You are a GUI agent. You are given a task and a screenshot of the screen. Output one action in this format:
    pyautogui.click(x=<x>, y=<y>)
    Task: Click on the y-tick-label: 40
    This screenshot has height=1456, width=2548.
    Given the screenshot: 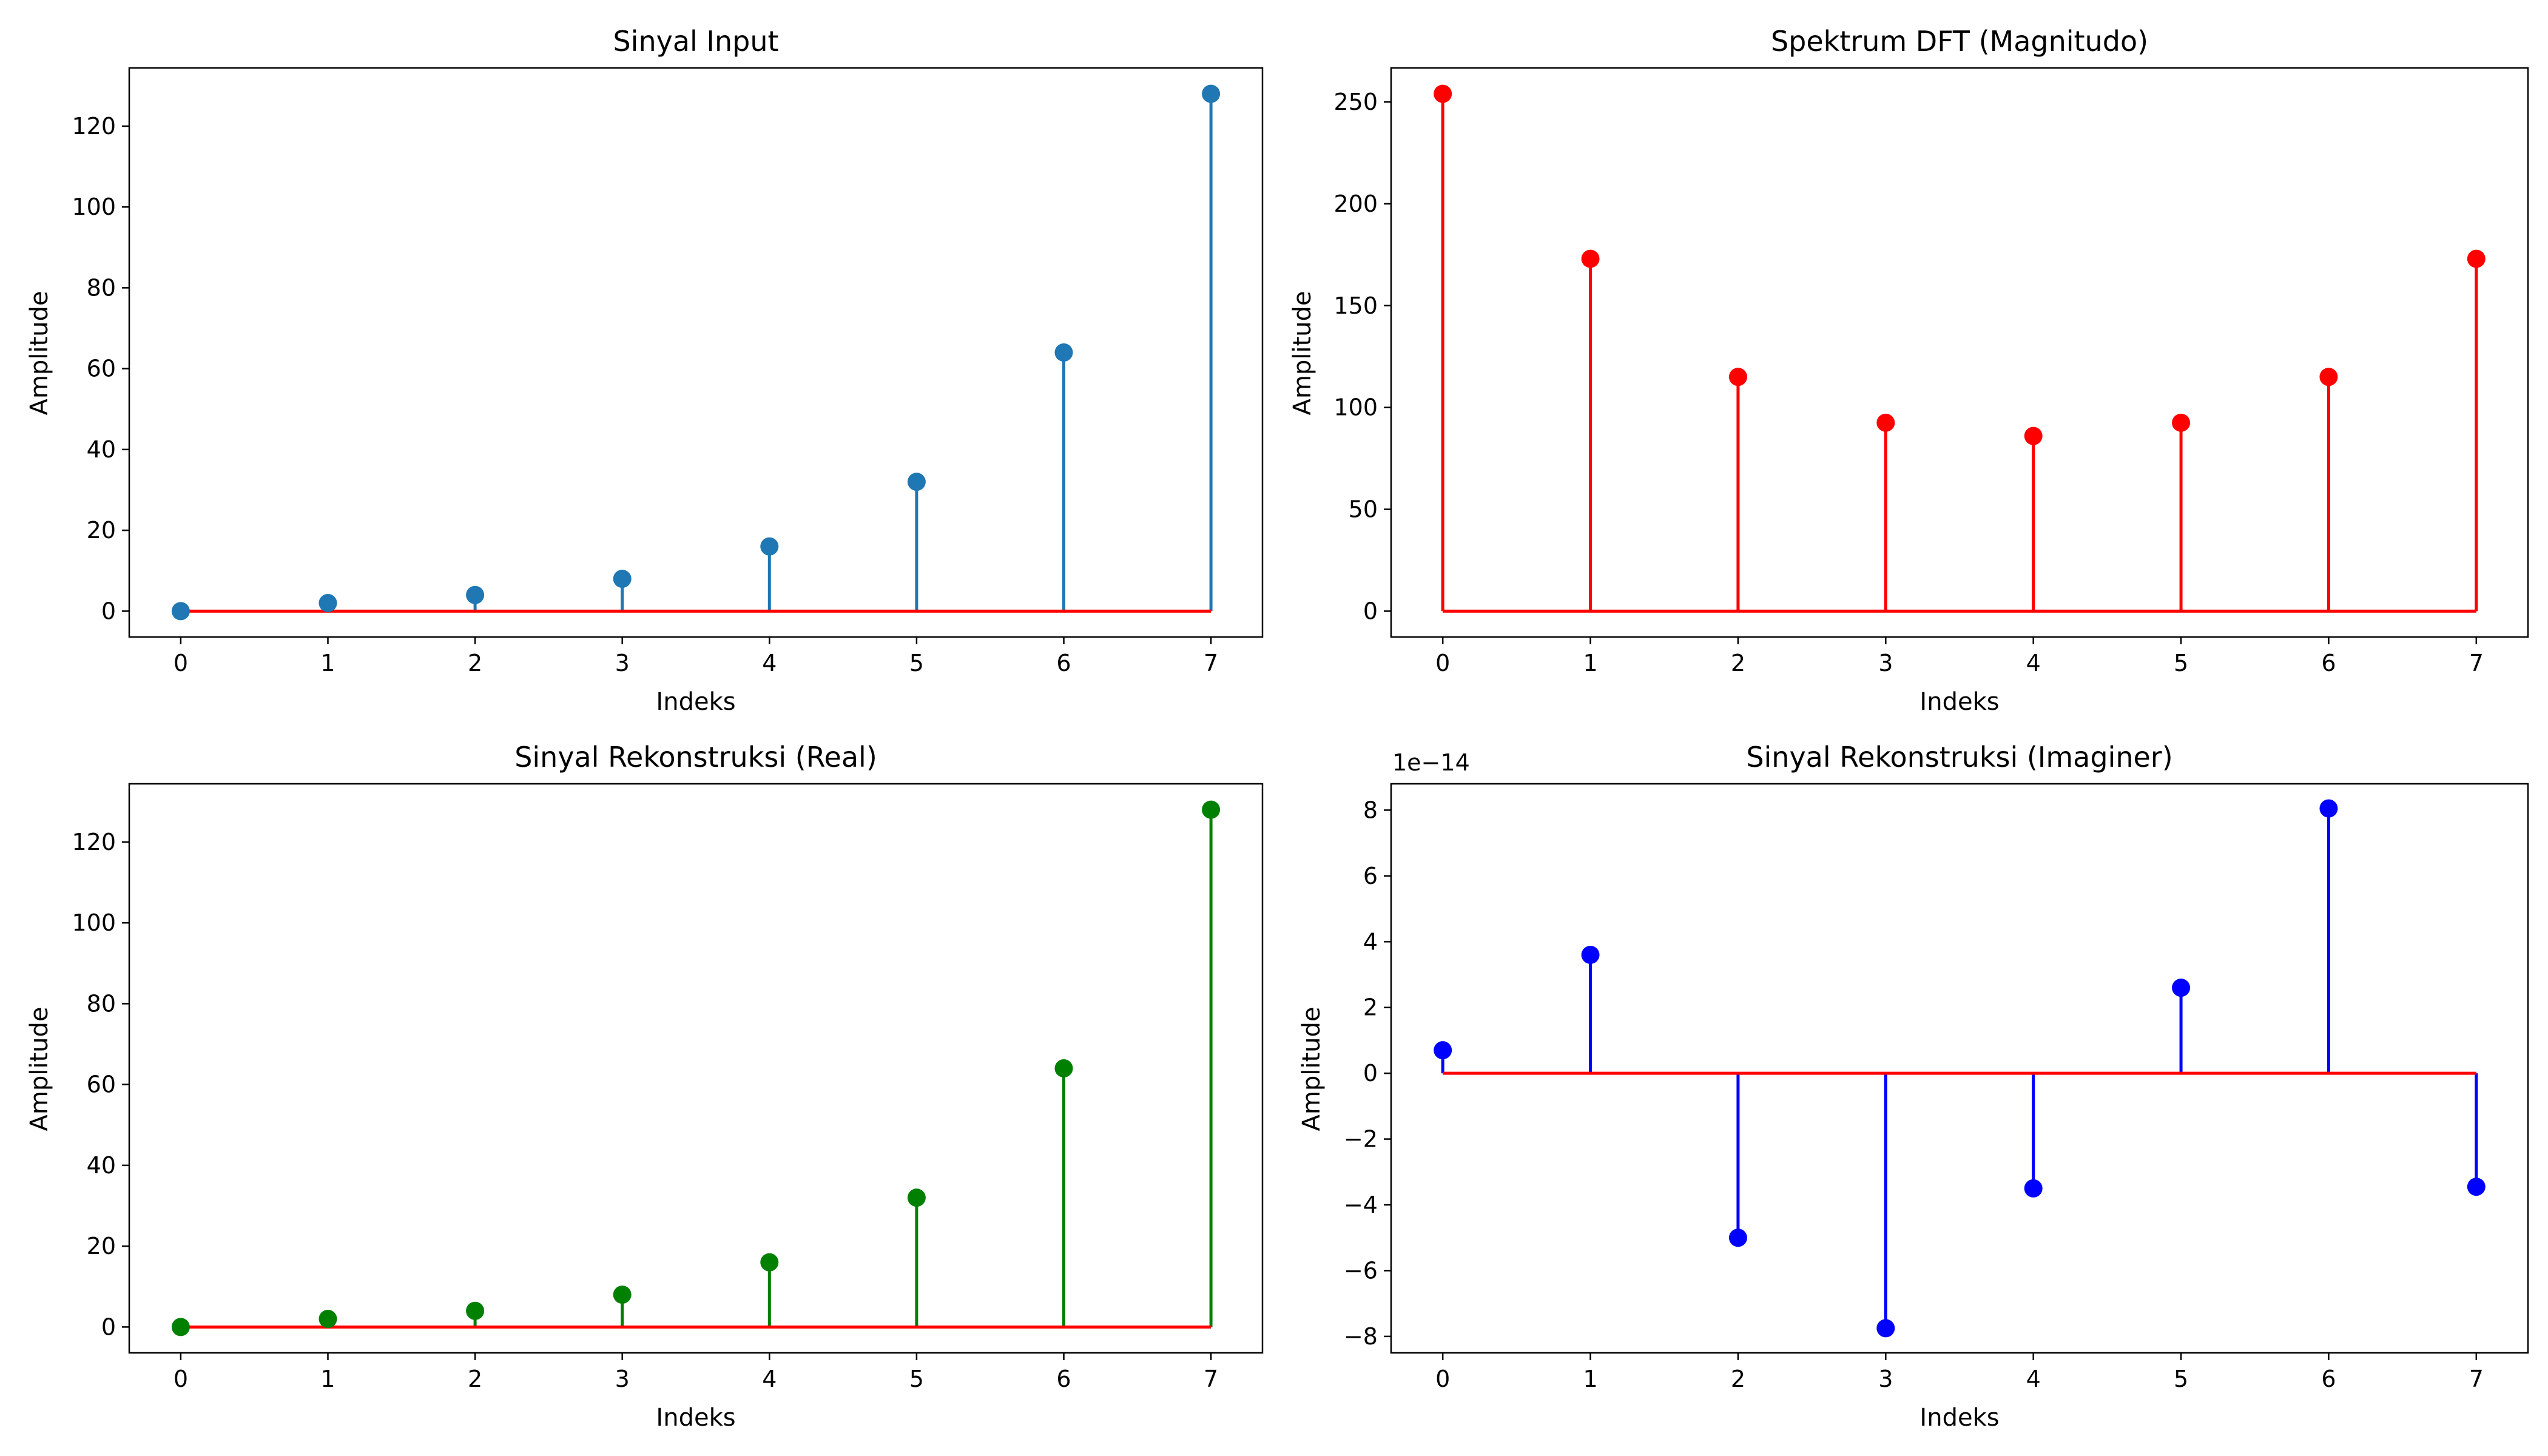 What is the action you would take?
    pyautogui.click(x=101, y=1165)
    